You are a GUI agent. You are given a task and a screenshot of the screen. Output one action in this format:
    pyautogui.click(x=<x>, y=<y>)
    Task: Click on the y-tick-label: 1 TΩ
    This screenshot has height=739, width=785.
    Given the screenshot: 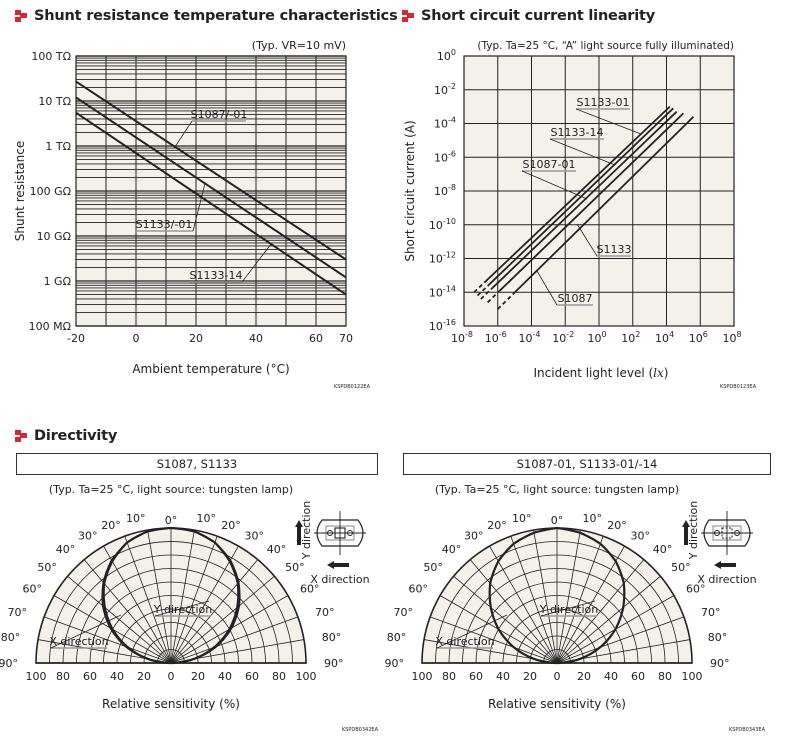 What is the action you would take?
    pyautogui.click(x=58, y=146)
    